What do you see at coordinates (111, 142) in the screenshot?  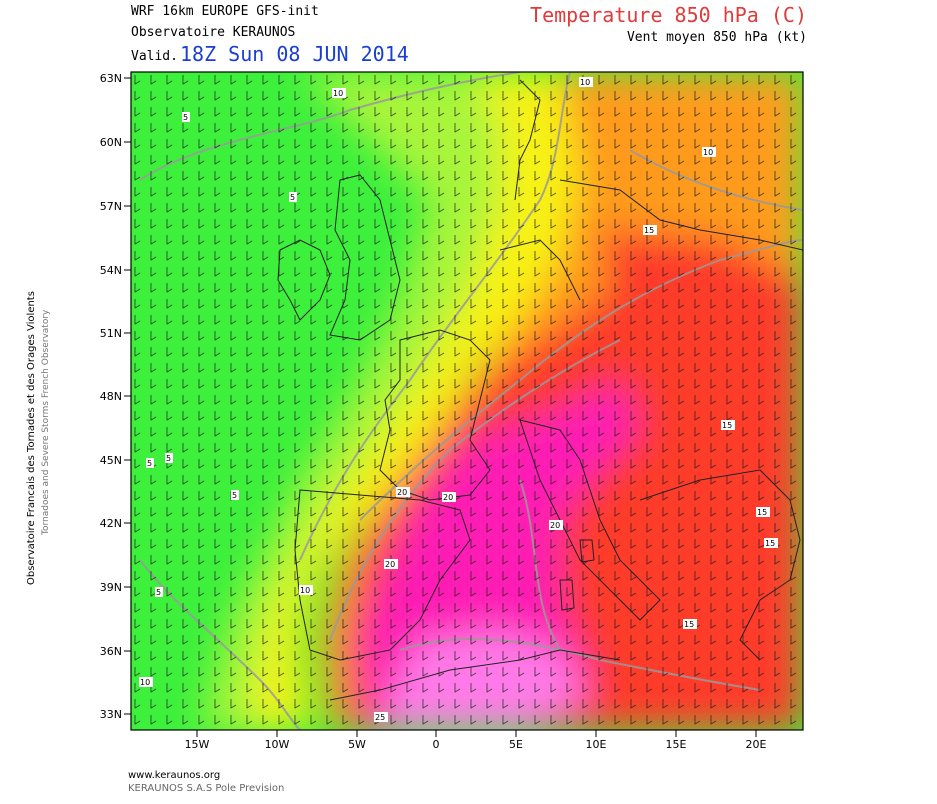 I see `lat-tick-label: 60N` at bounding box center [111, 142].